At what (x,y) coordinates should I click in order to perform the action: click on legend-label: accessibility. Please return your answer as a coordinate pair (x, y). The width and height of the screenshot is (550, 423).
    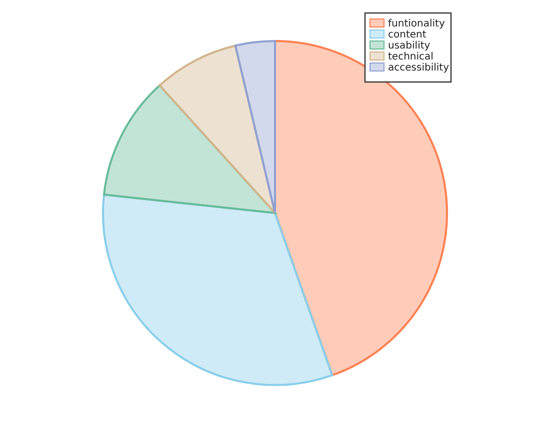
    Looking at the image, I should click on (419, 68).